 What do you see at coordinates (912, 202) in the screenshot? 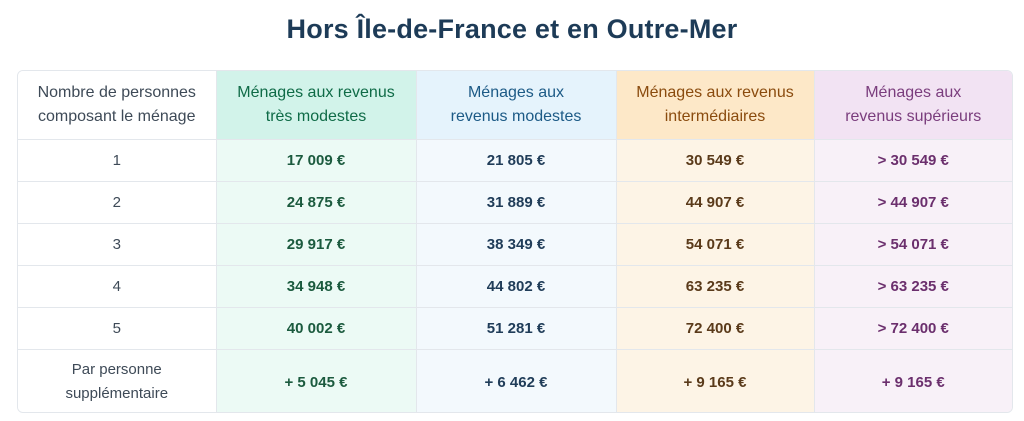
I see `cell-superieurs: > 44 907 €` at bounding box center [912, 202].